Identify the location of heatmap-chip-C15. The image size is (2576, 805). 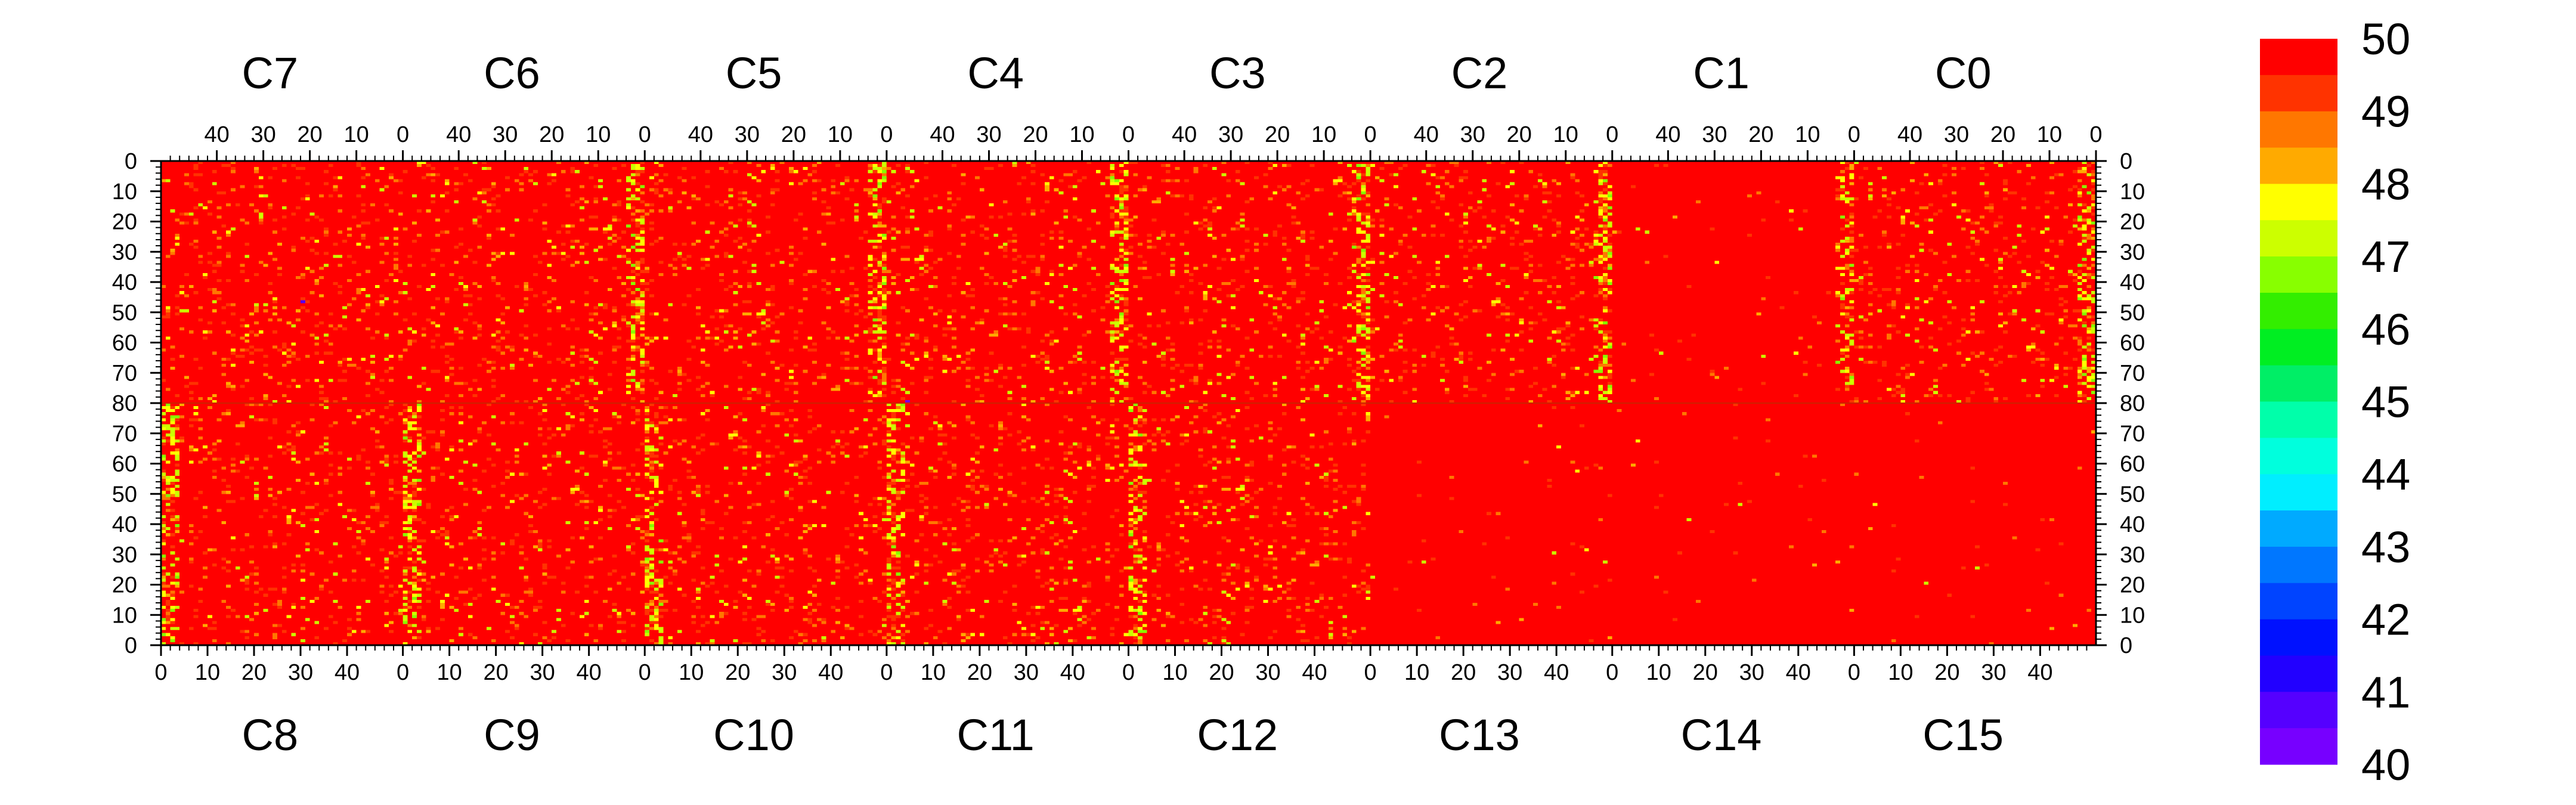
(1975, 524).